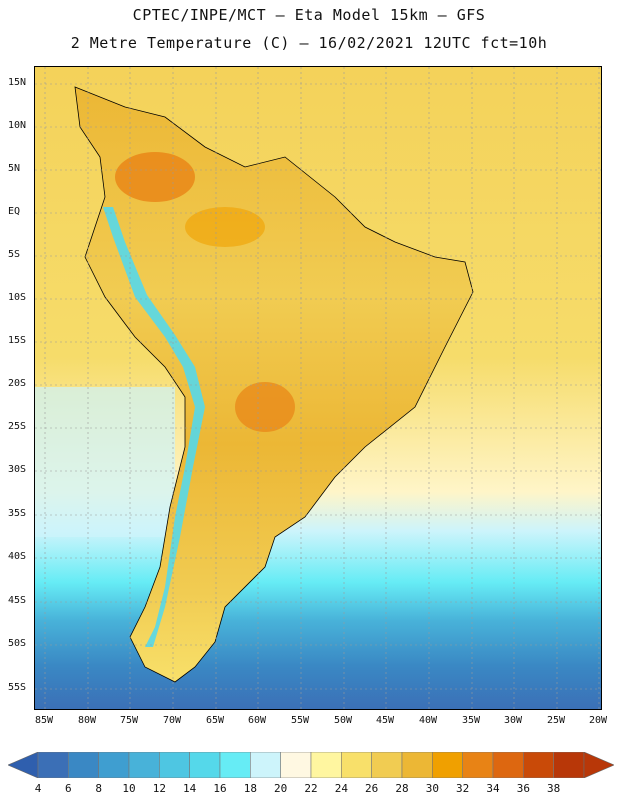 The width and height of the screenshot is (618, 800). I want to click on colorbar-label-12: 12, so click(159, 788).